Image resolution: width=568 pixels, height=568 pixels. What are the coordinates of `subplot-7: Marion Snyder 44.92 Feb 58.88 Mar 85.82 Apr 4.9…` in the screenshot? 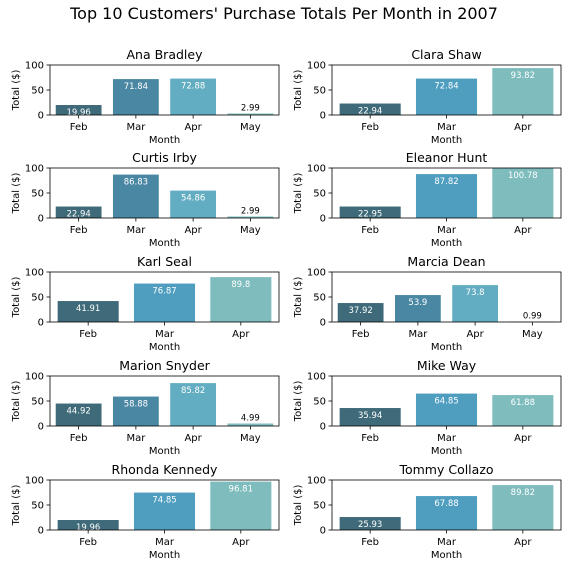 It's located at (145, 407).